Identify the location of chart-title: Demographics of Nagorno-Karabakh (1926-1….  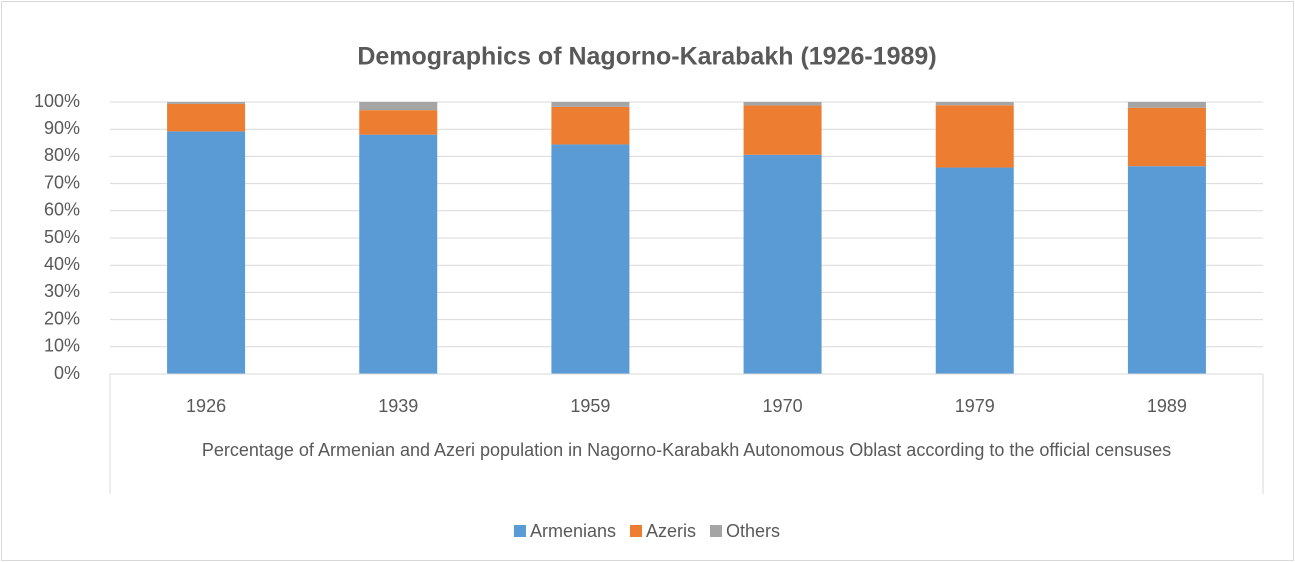
(646, 57).